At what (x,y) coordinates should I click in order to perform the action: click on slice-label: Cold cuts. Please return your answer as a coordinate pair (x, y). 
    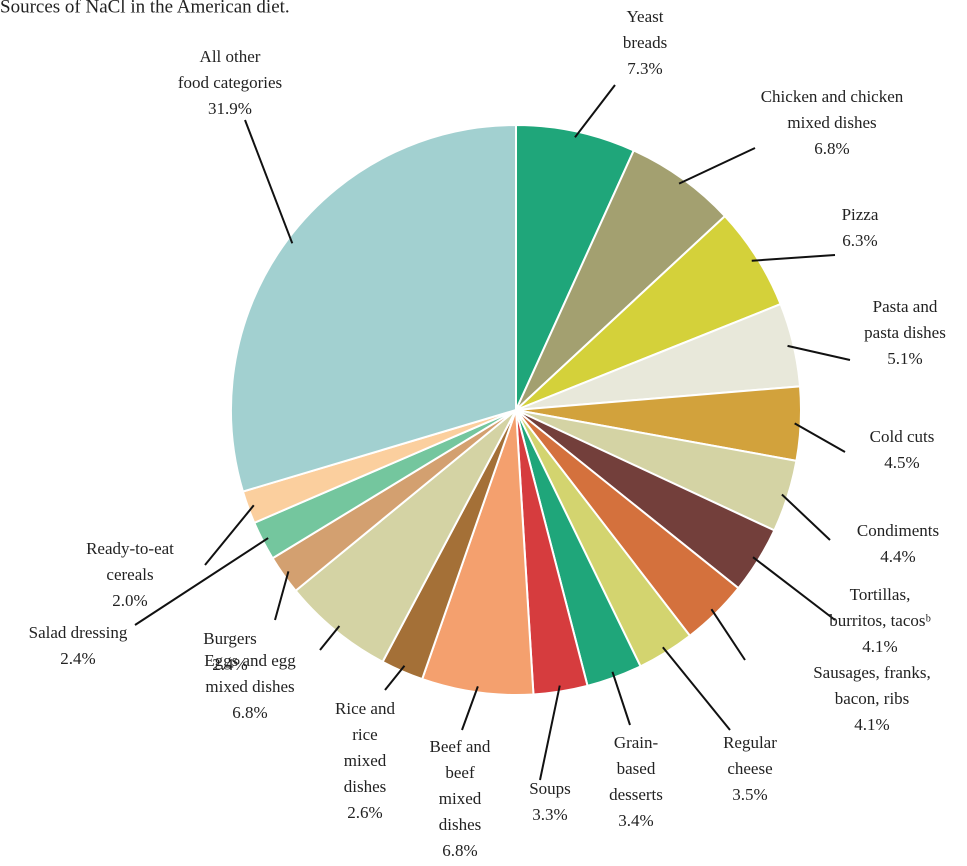
    Looking at the image, I should click on (902, 436).